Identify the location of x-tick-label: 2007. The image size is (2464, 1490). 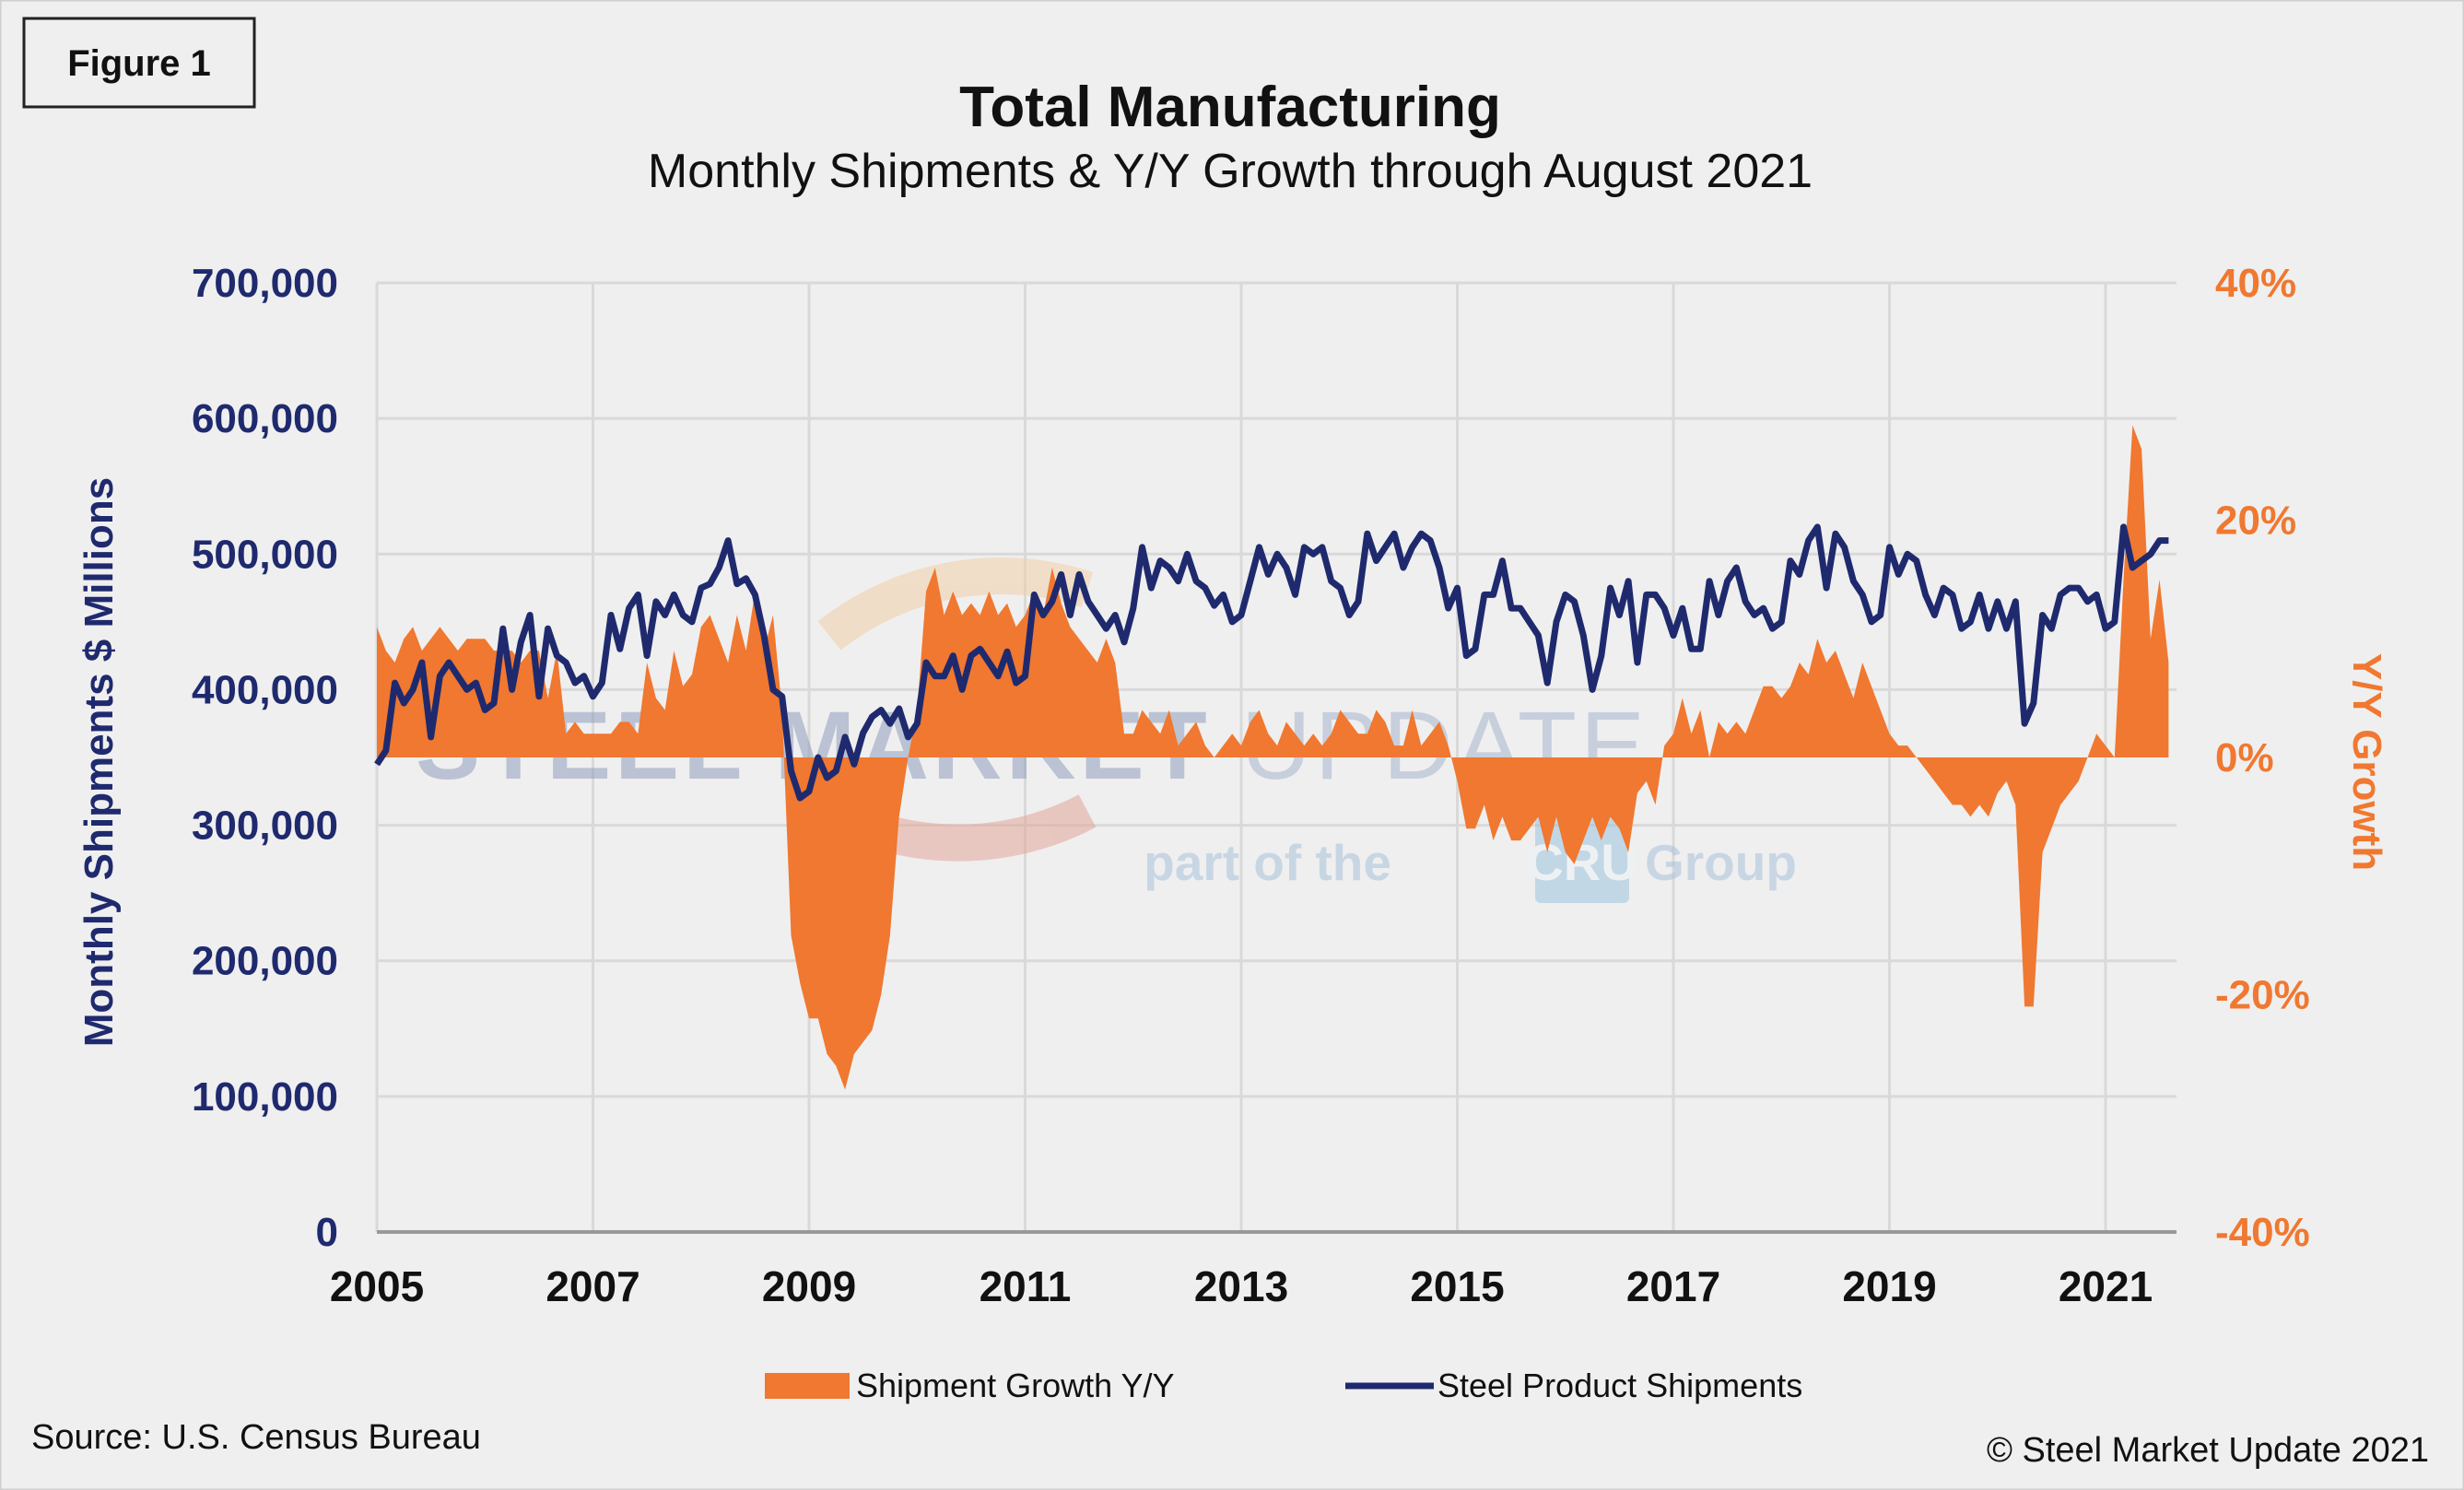
(592, 1286).